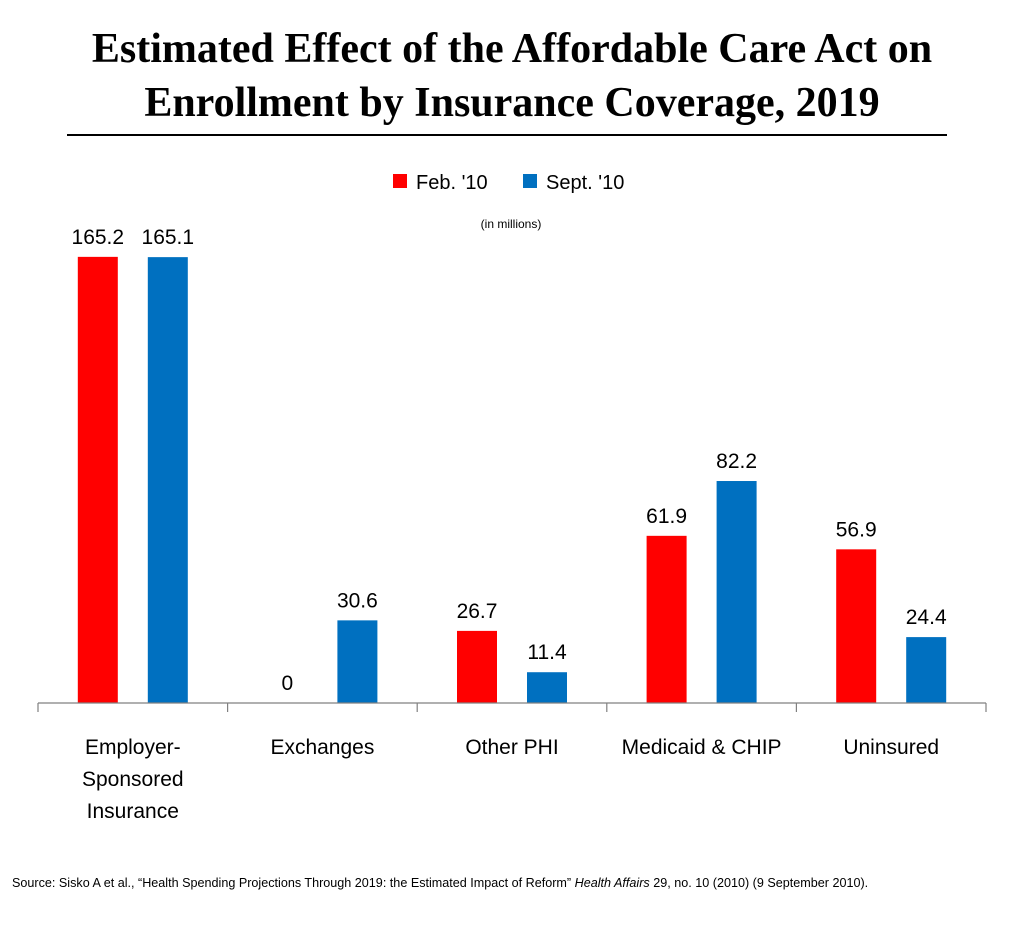 This screenshot has height=942, width=1024. I want to click on unit-label: (in millions), so click(511, 224).